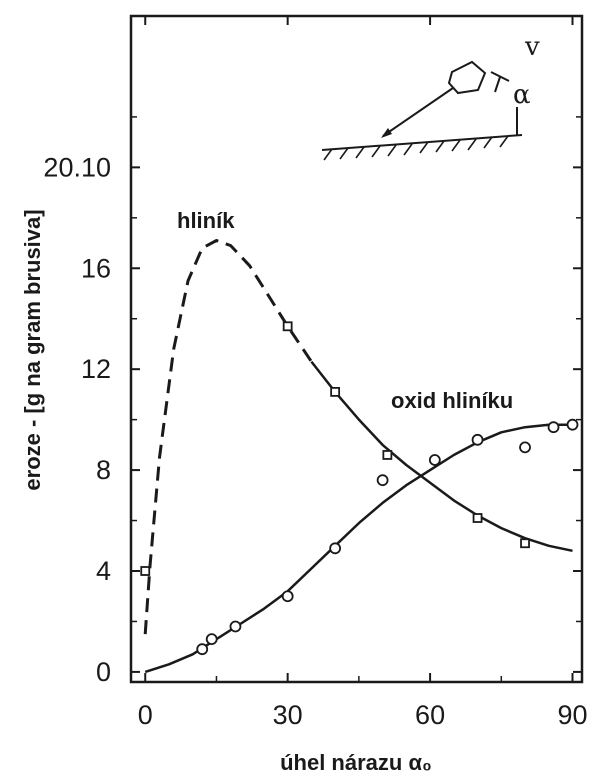 This screenshot has height=778, width=593. What do you see at coordinates (356, 762) in the screenshot?
I see `x-axis-title: úhel nárazu α₀` at bounding box center [356, 762].